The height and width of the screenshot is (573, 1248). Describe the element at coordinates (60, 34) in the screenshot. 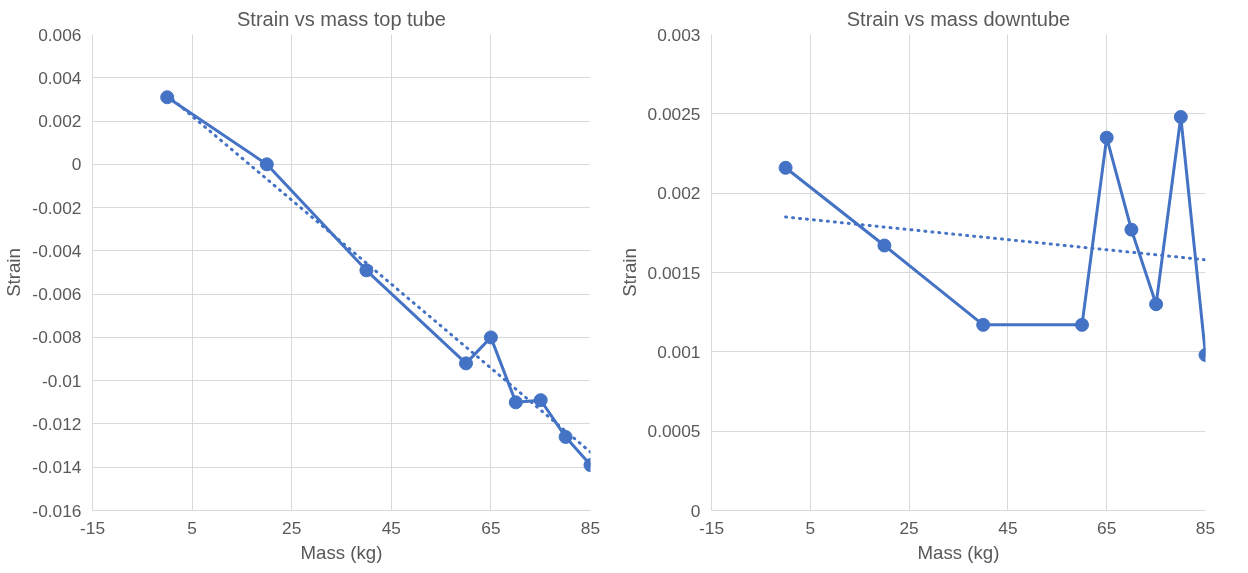

I see `y-tick-label: 0.006` at that location.